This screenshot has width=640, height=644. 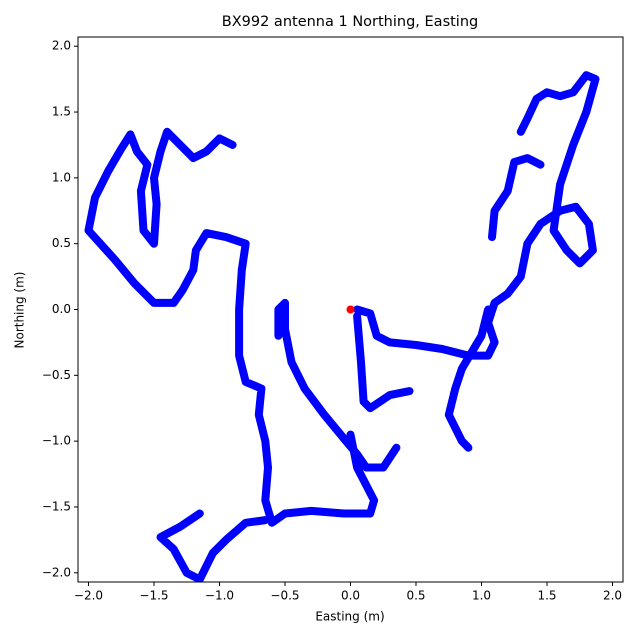 I want to click on y-tick-label: 1.0, so click(x=61, y=177).